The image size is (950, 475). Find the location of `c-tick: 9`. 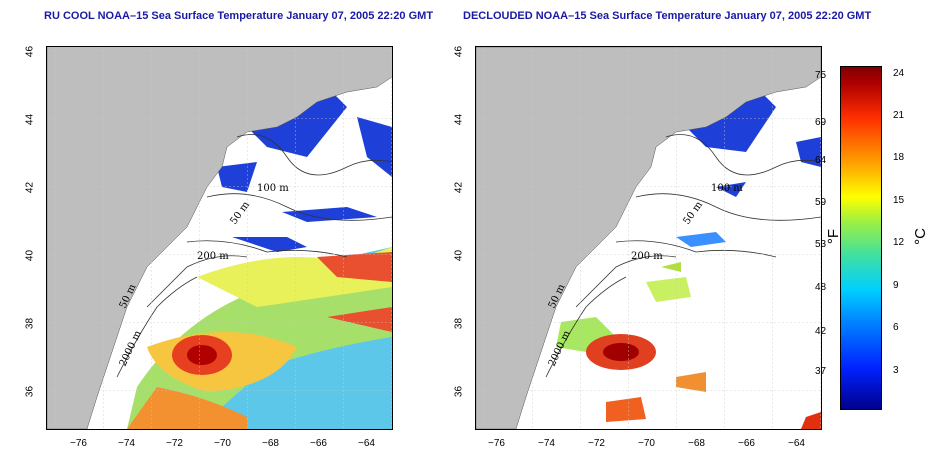

c-tick: 9 is located at coordinates (896, 285).